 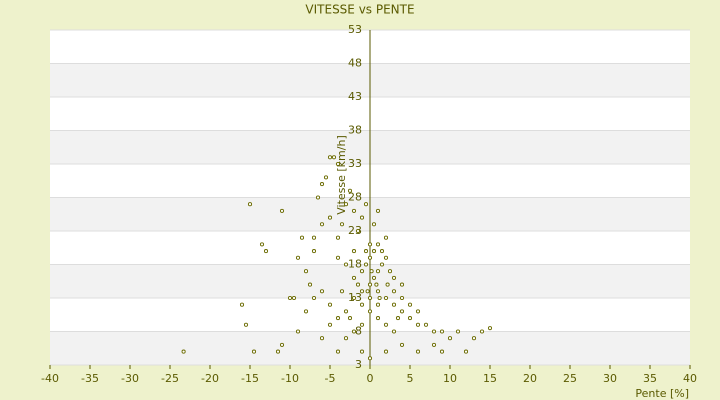 I want to click on x-tick-label: 5, so click(x=410, y=378).